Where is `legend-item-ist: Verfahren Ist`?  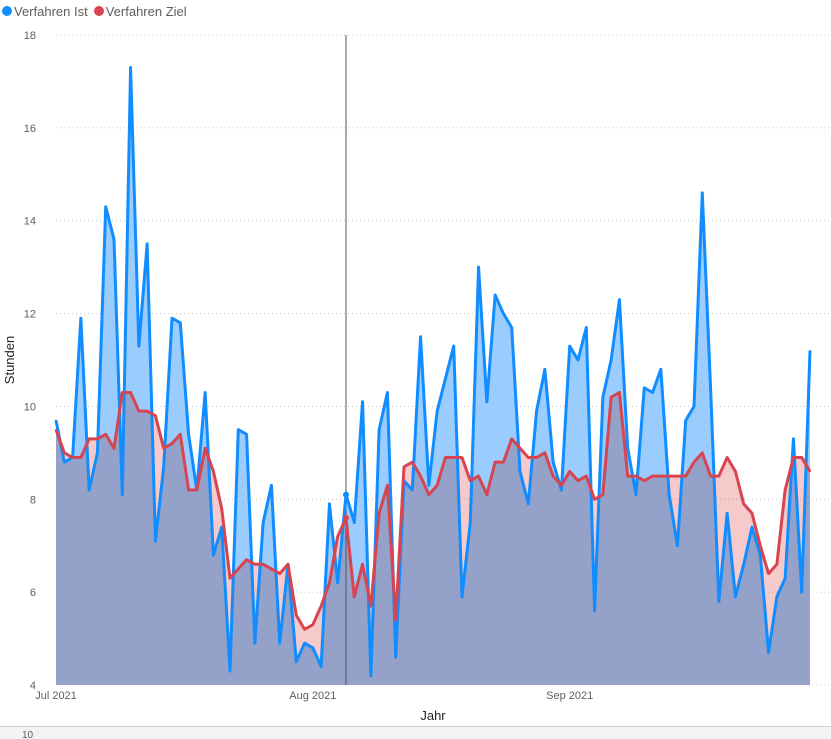
legend-item-ist: Verfahren Ist is located at coordinates (45, 11).